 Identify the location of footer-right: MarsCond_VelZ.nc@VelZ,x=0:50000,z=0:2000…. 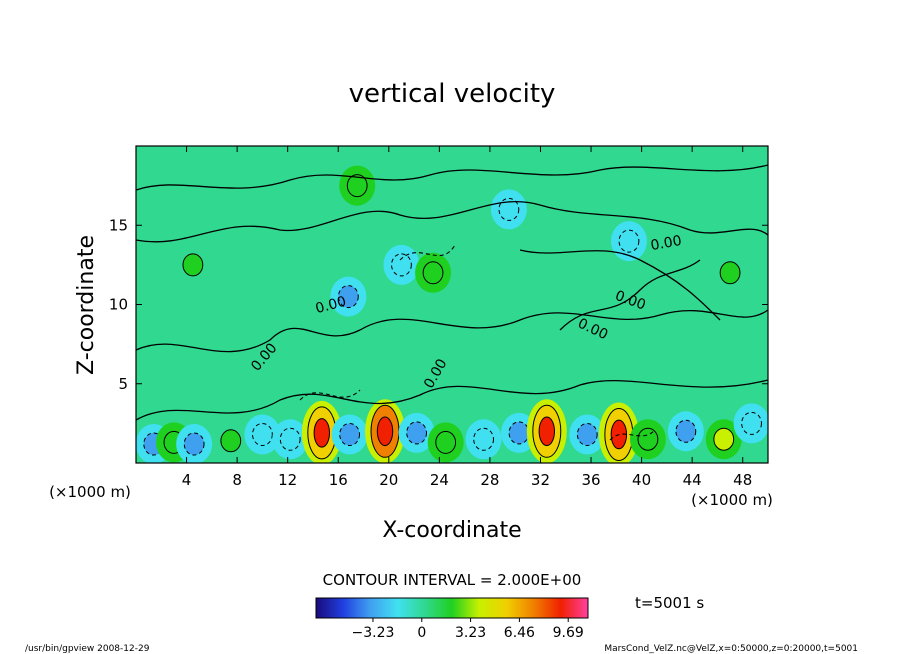
(731, 649).